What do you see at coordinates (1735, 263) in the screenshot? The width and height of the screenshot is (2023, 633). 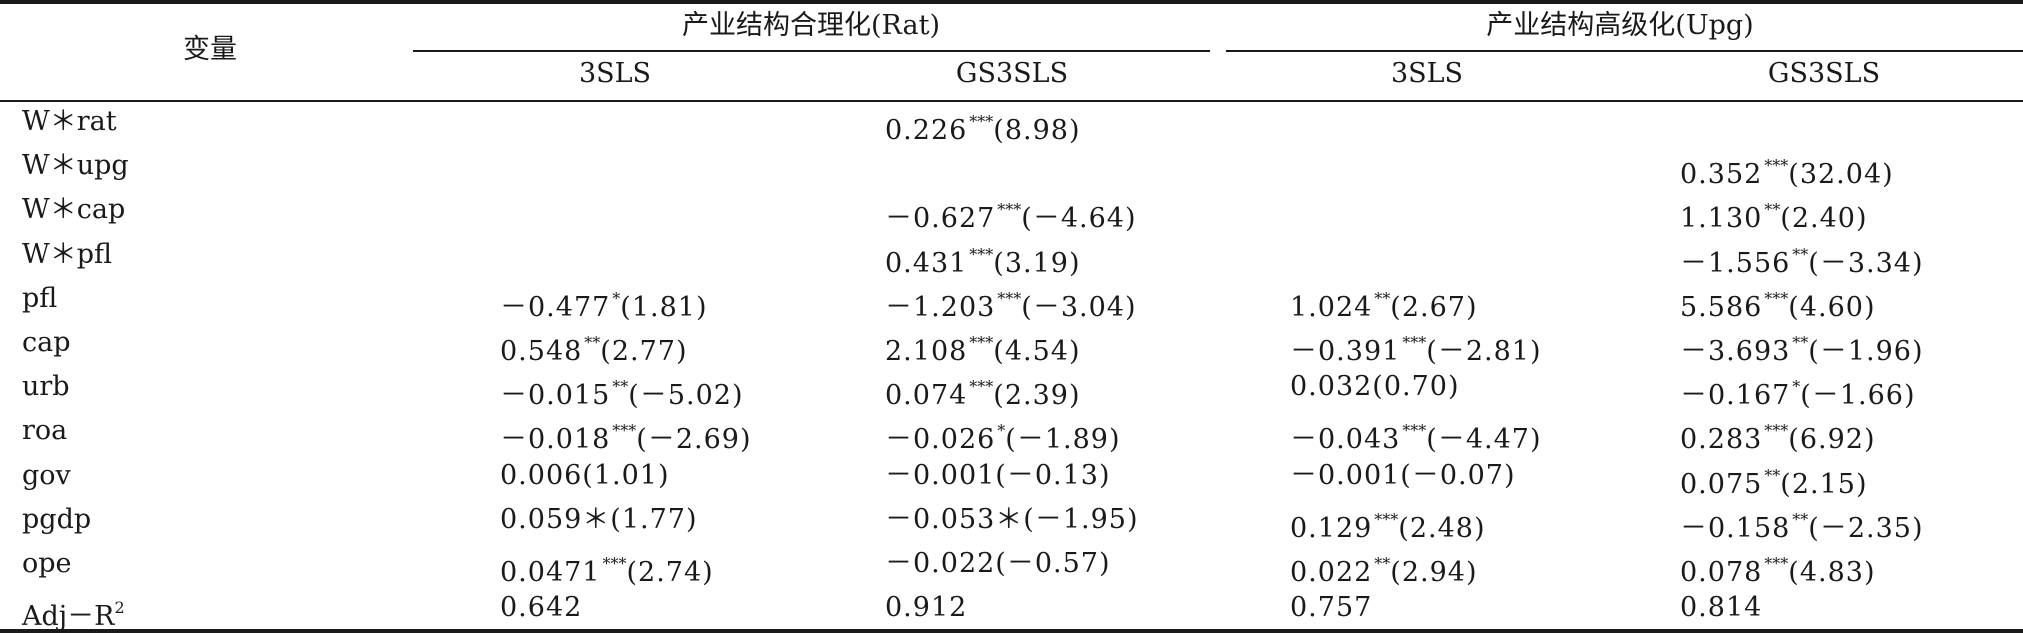 I see `coefficient: －1.556` at bounding box center [1735, 263].